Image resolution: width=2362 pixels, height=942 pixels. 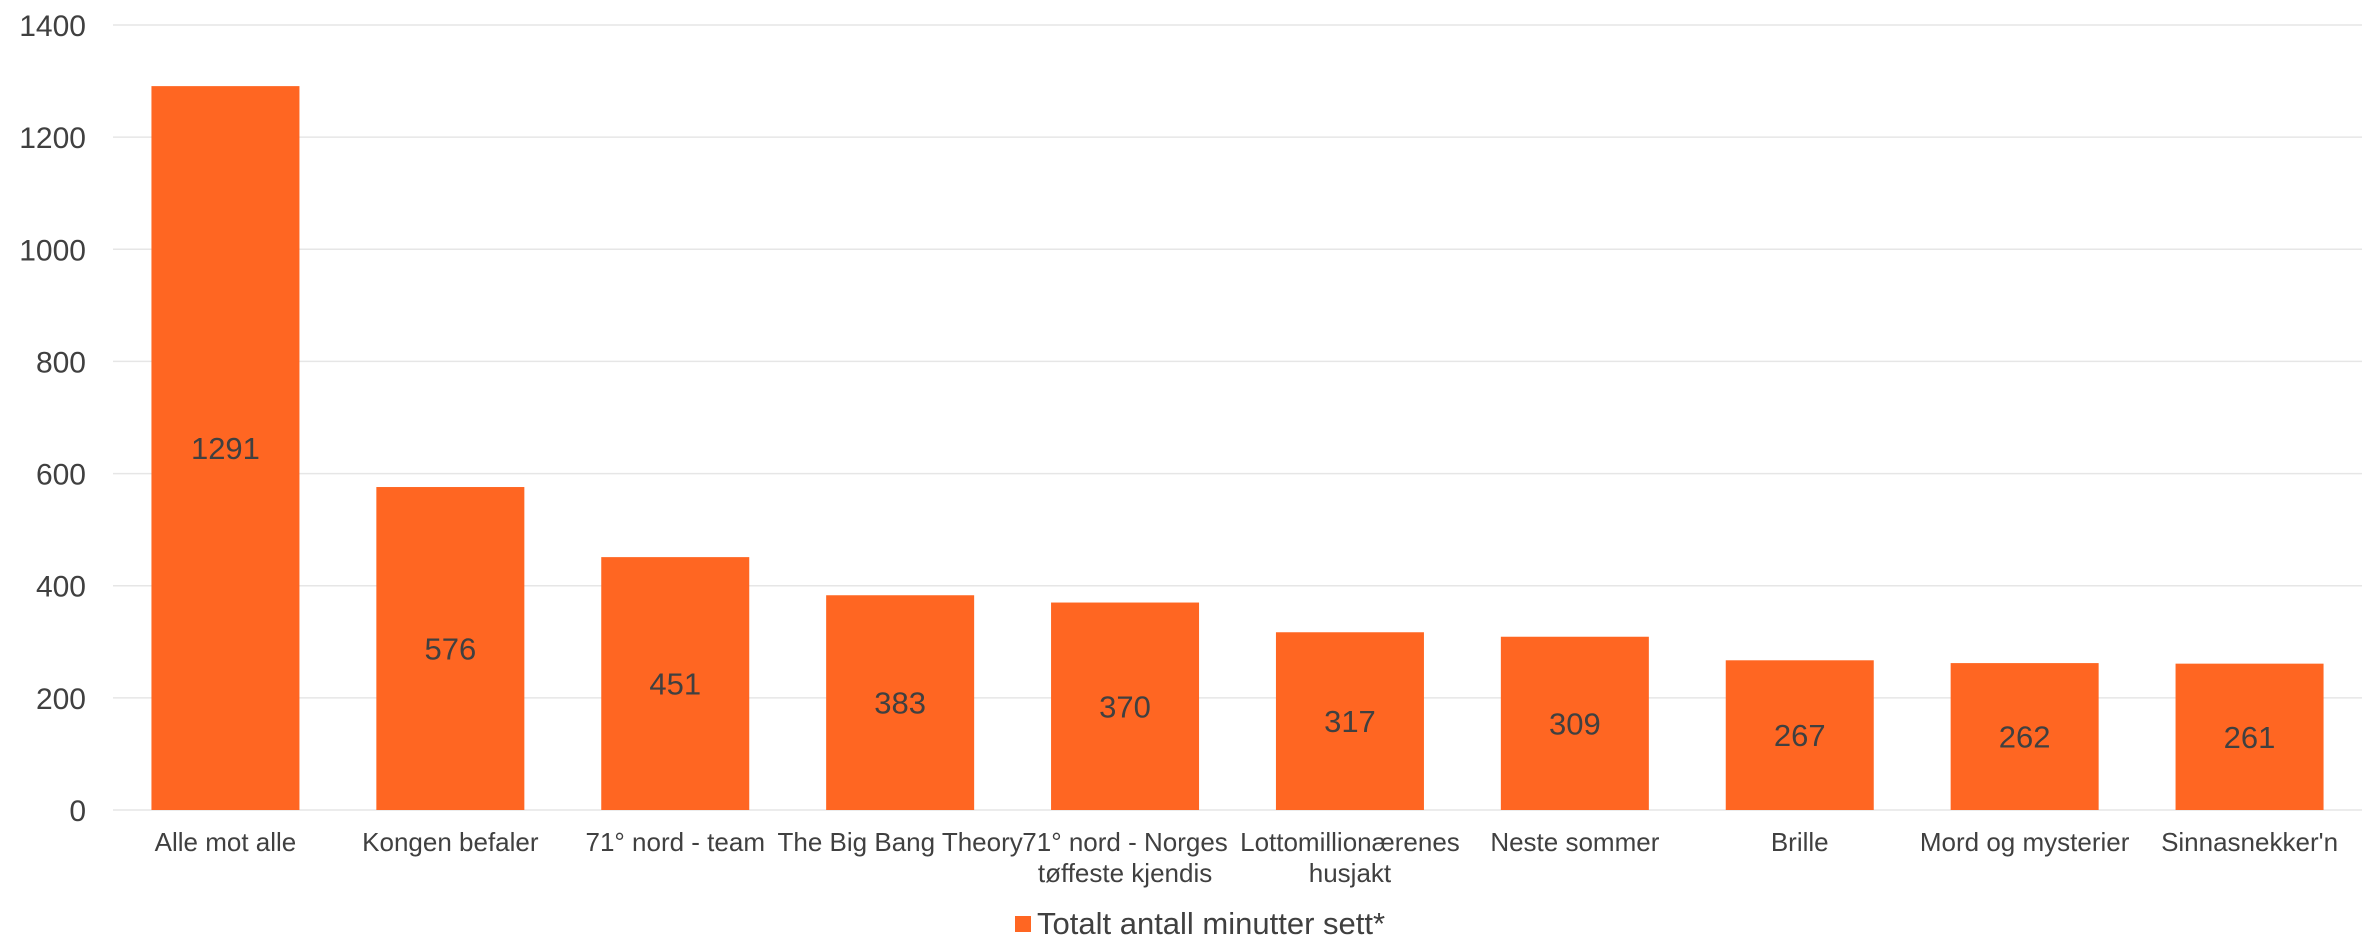 I want to click on data-label: 267, so click(x=1800, y=735).